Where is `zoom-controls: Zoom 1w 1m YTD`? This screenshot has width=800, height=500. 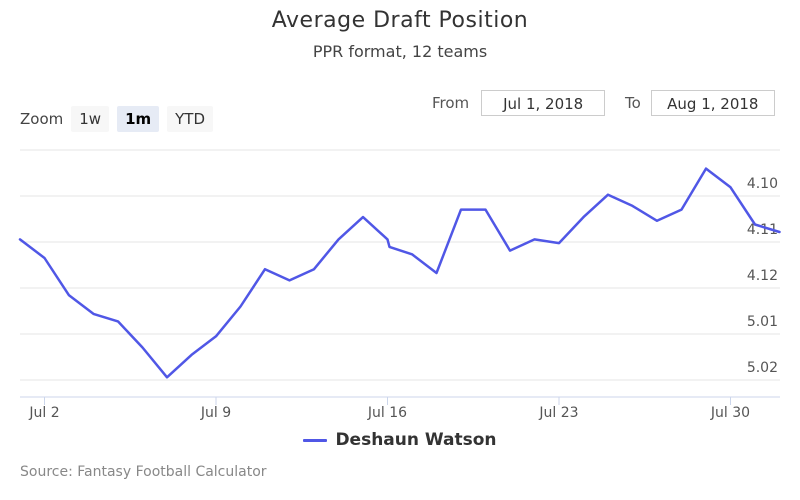 zoom-controls: Zoom 1w 1m YTD is located at coordinates (120, 119).